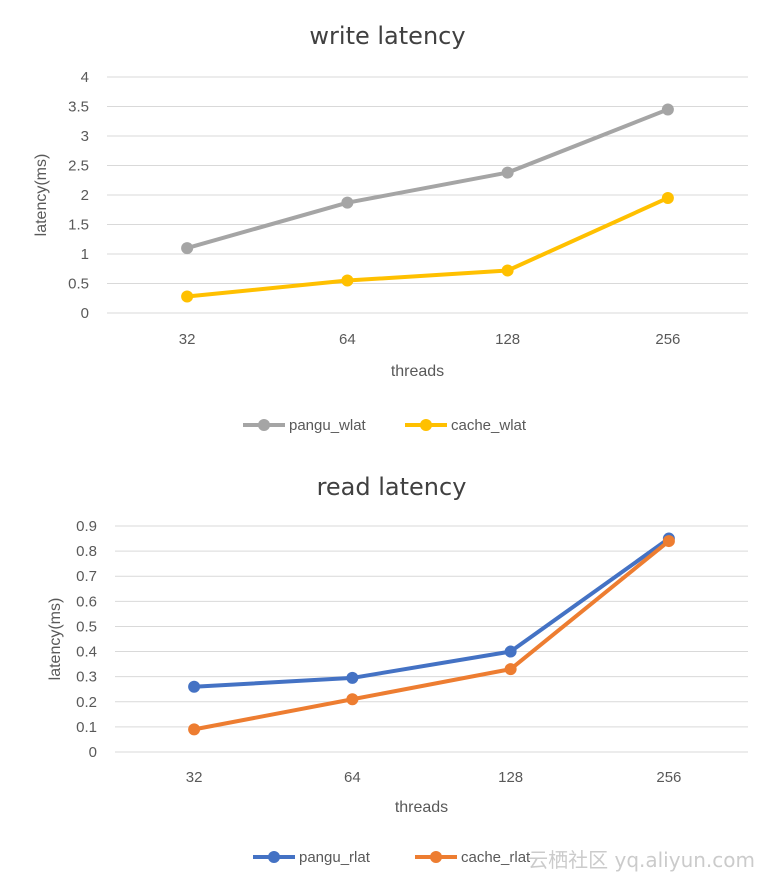 The image size is (777, 885). I want to click on y-tick-label: 0.8, so click(86, 551).